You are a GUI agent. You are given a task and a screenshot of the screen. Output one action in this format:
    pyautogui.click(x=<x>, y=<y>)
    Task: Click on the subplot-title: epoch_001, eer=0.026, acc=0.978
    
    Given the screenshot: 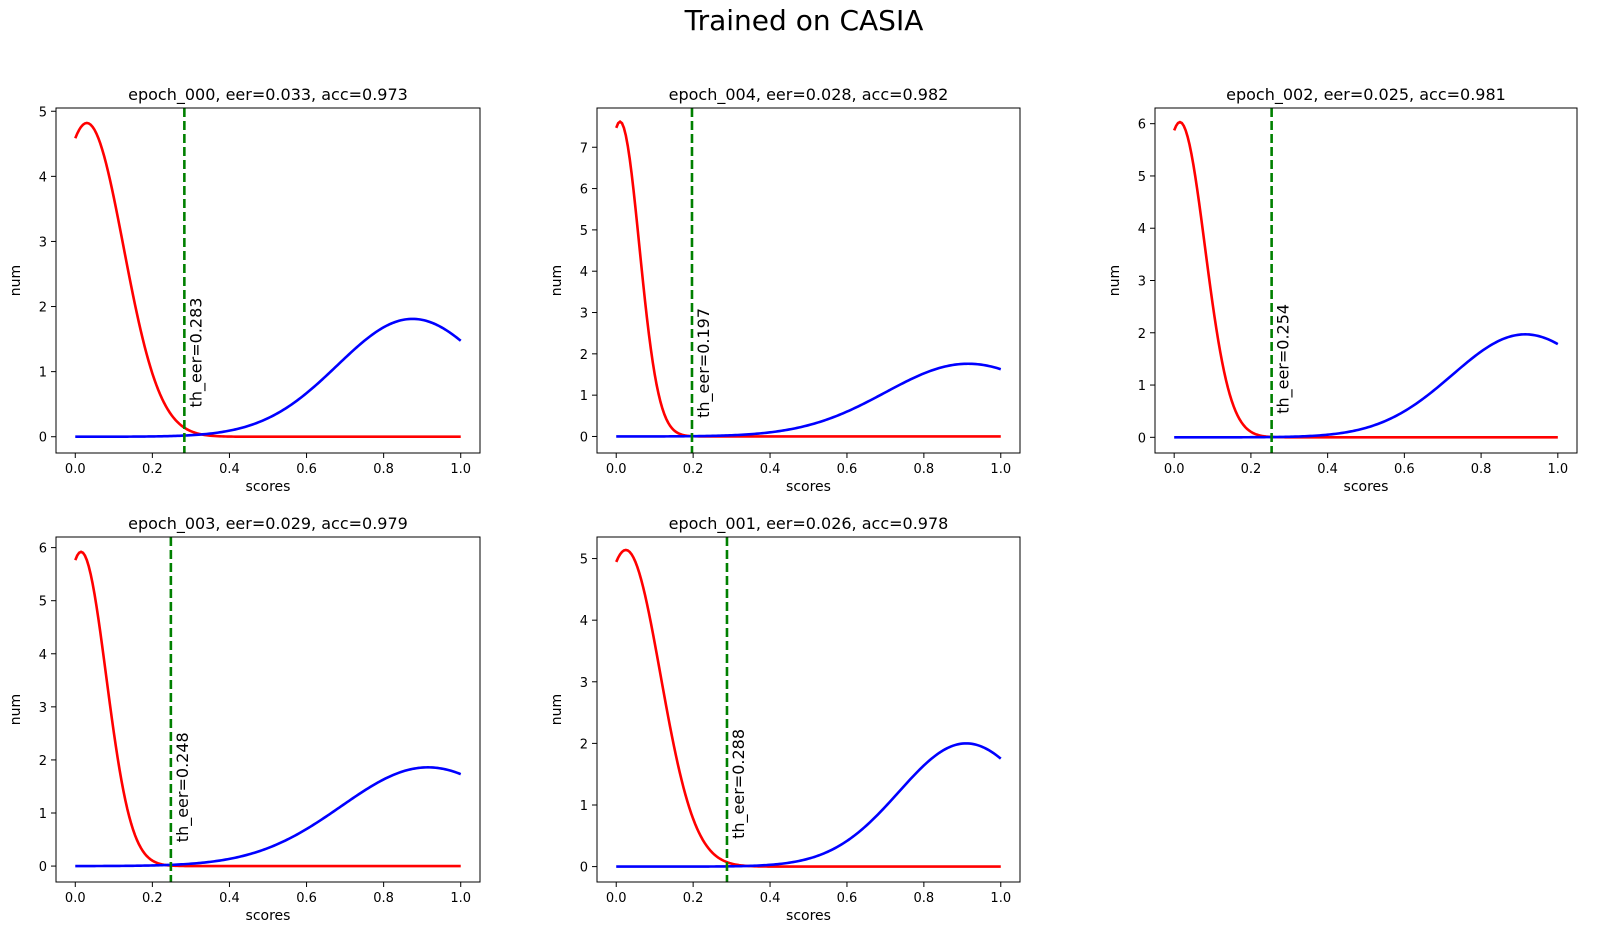 What is the action you would take?
    pyautogui.click(x=809, y=524)
    